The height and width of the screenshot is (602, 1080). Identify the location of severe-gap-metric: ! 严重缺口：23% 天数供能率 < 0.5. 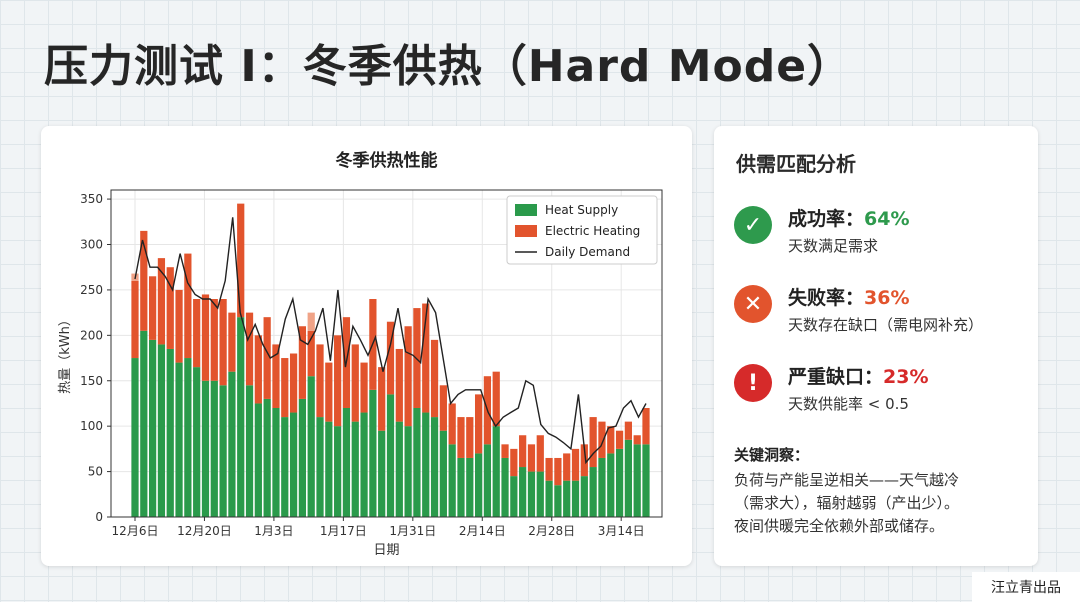
(831, 388).